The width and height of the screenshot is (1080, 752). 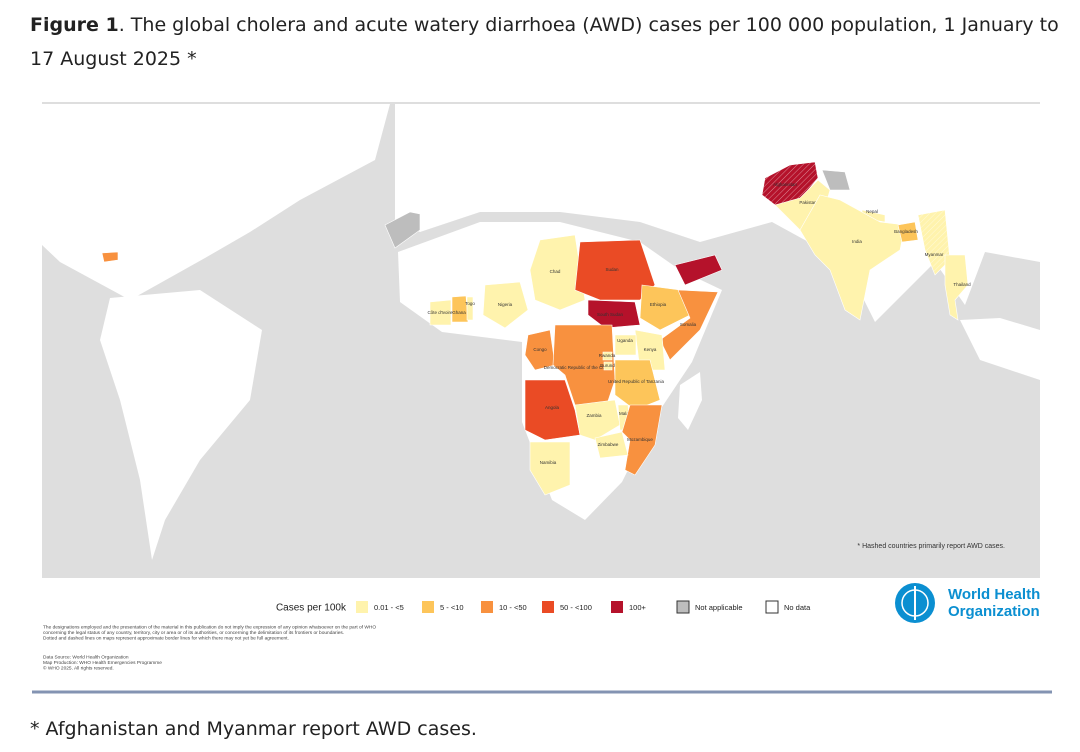 I want to click on country-label: Kenya, so click(x=650, y=349).